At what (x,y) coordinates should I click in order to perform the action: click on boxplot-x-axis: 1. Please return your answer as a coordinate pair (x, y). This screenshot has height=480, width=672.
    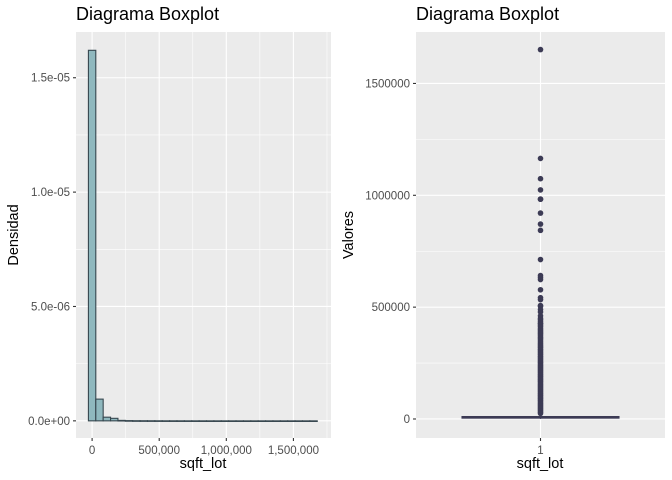
    Looking at the image, I should click on (540, 447).